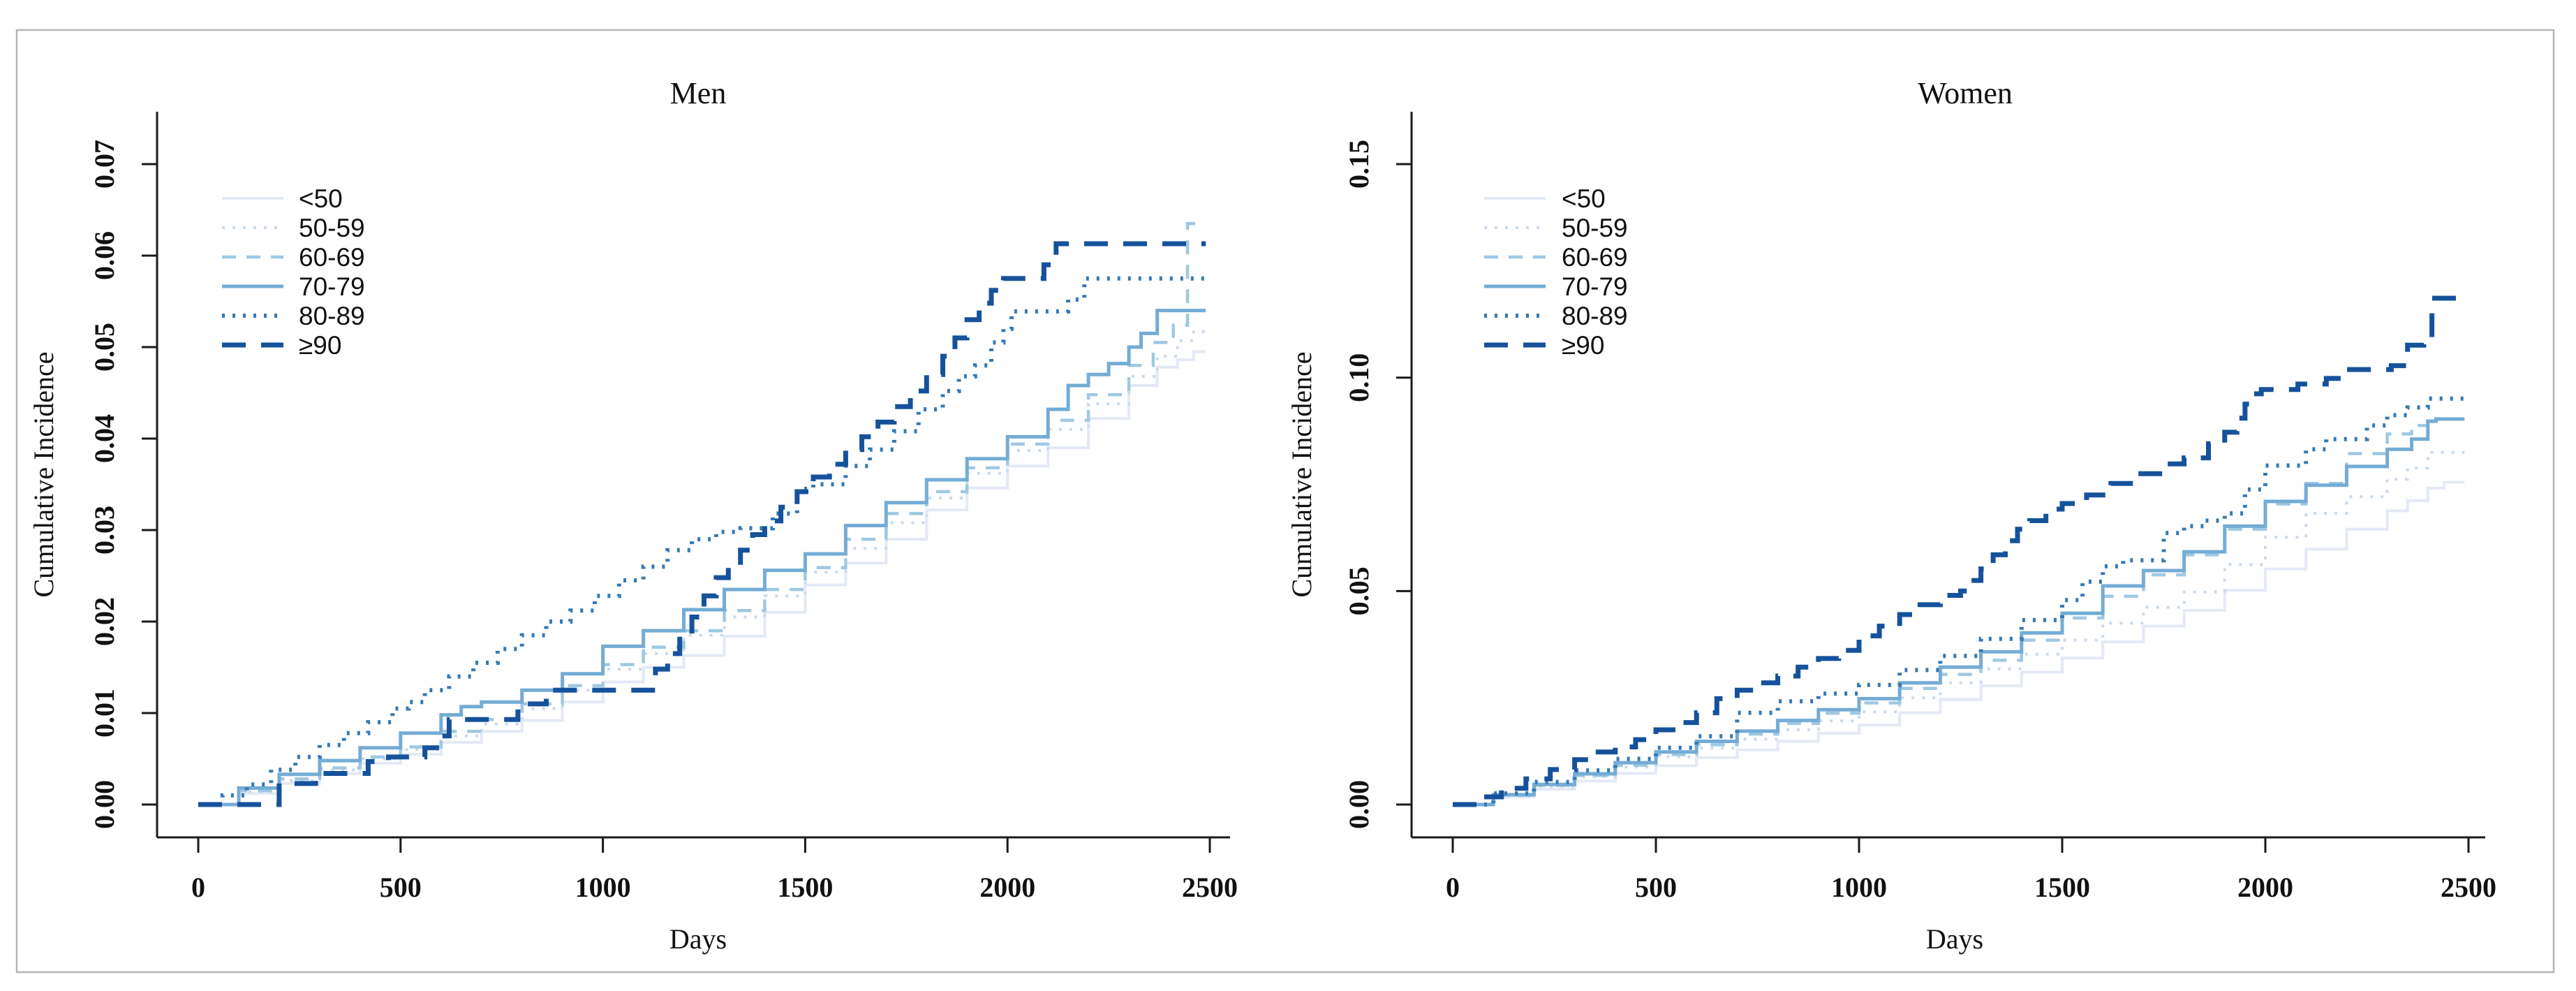 This screenshot has width=2576, height=991. I want to click on women-x-tick-label: 1500, so click(2062, 887).